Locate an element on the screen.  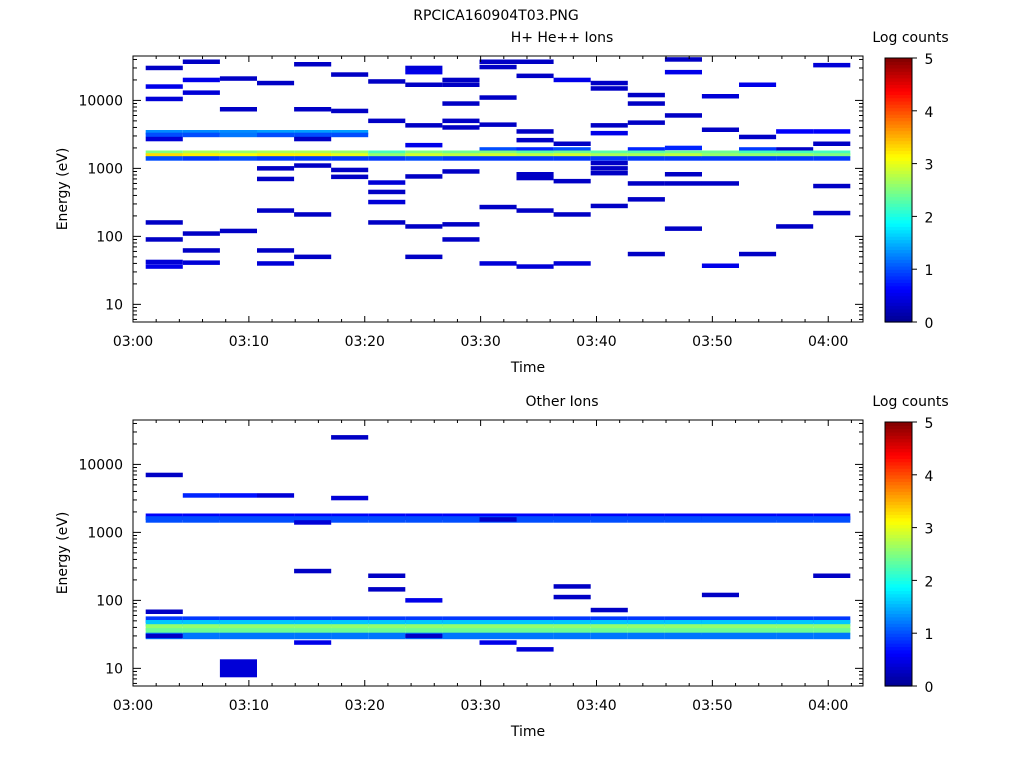
colorbar-tick-label: 1 is located at coordinates (929, 271).